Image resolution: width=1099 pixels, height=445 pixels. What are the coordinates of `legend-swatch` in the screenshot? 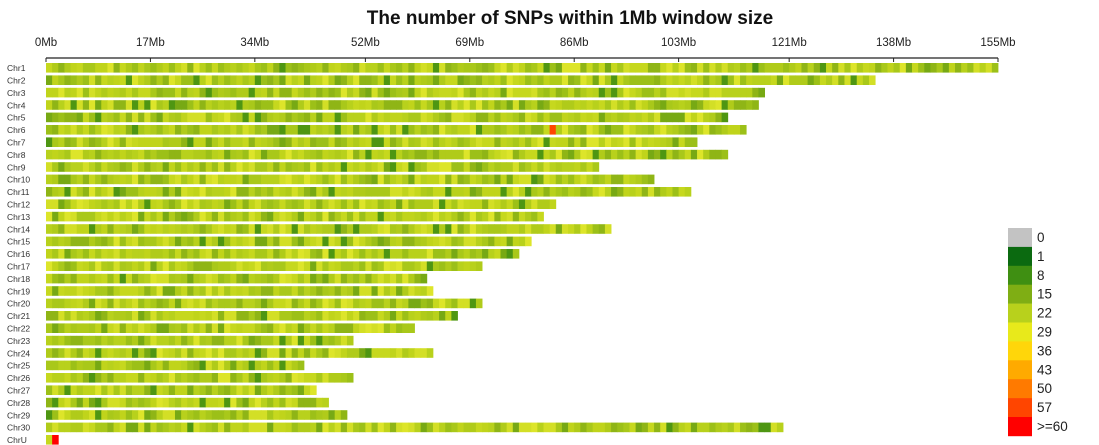 It's located at (1020, 389).